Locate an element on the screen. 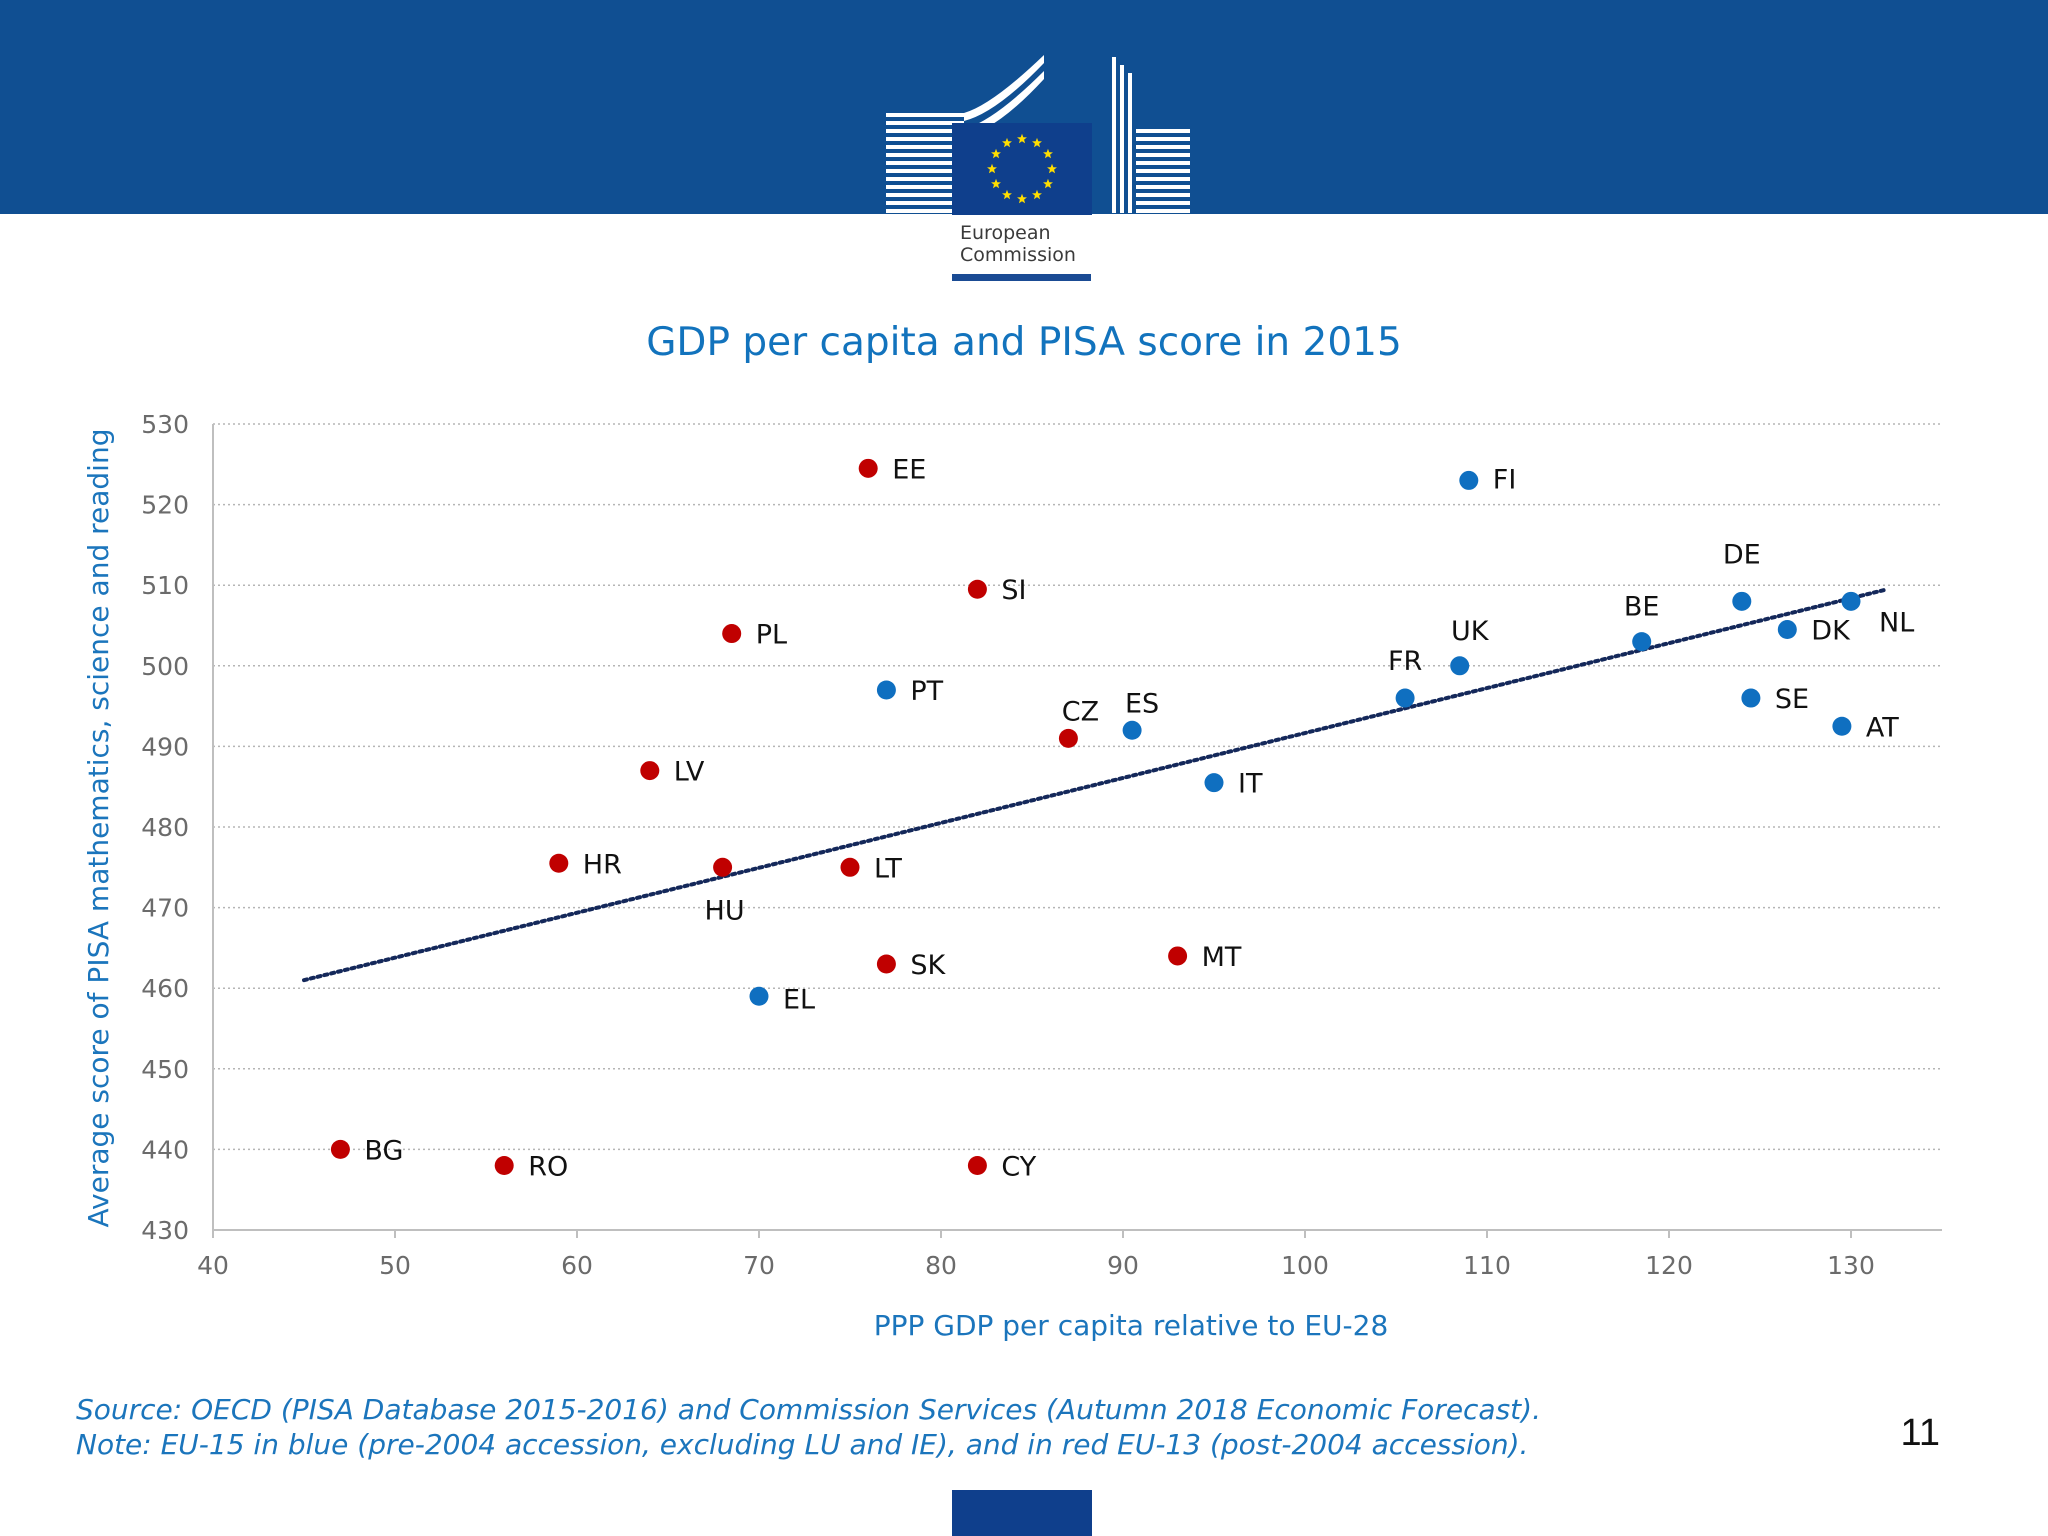 The image size is (2048, 1536). data-label-bg: BG is located at coordinates (383, 1150).